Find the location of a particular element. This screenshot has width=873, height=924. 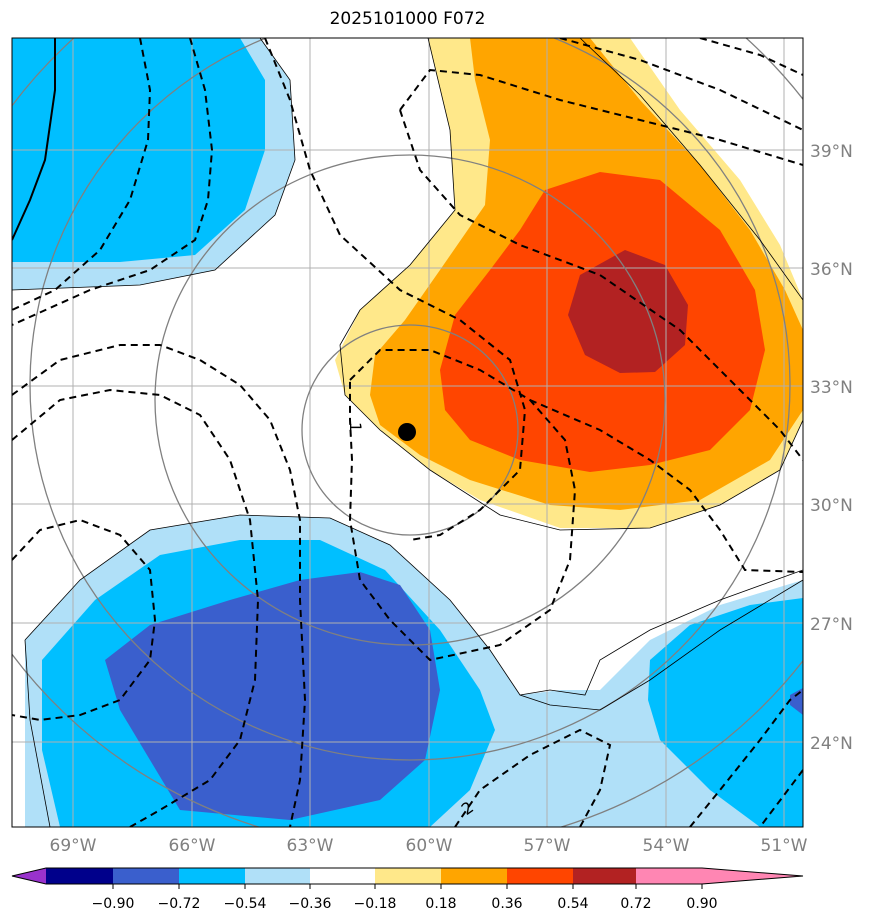

colorbar-outline is located at coordinates (407, 876).